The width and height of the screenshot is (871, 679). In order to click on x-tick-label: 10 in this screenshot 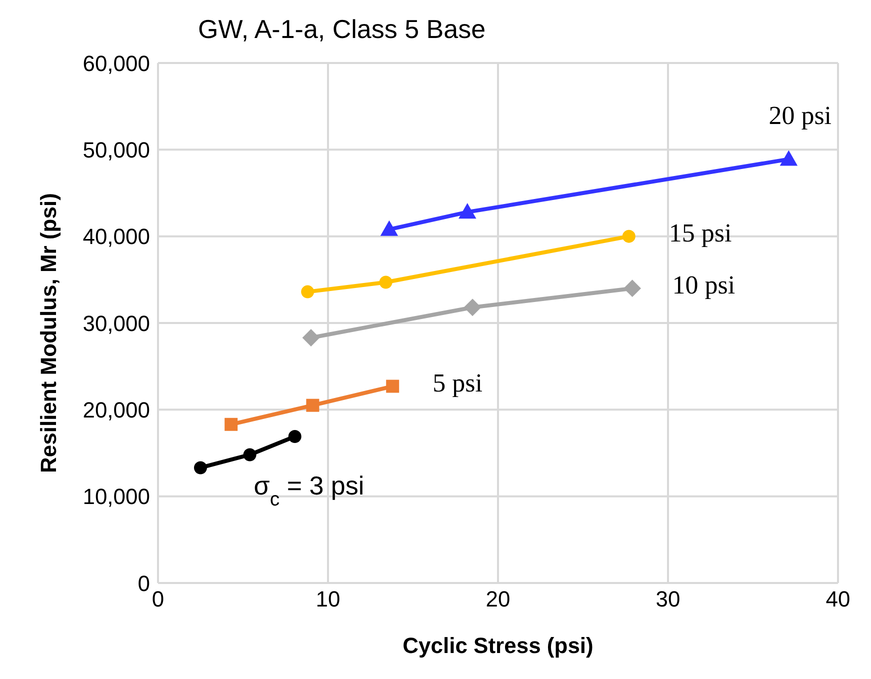, I will do `click(328, 599)`.